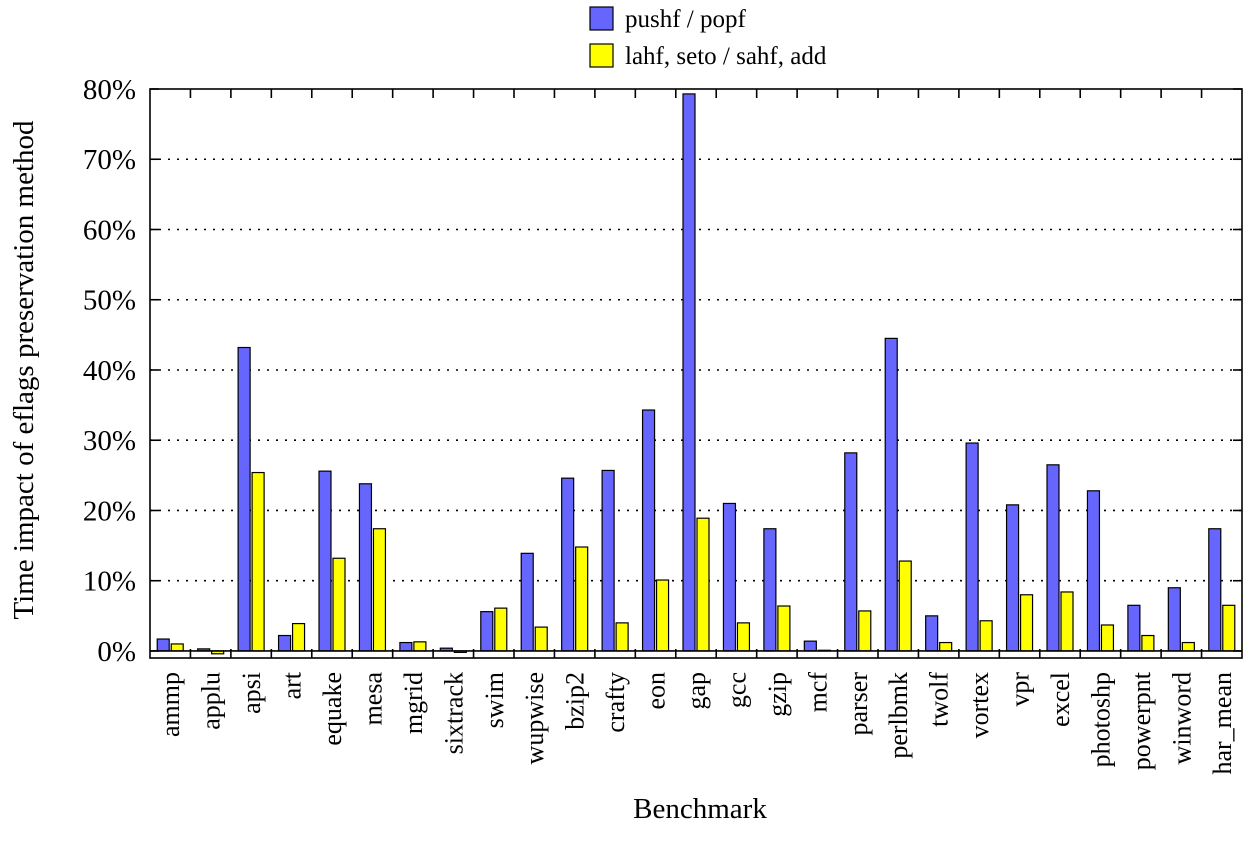 Image resolution: width=1255 pixels, height=845 pixels. Describe the element at coordinates (601, 18) in the screenshot. I see `legend-swatch-pushf-popf` at that location.